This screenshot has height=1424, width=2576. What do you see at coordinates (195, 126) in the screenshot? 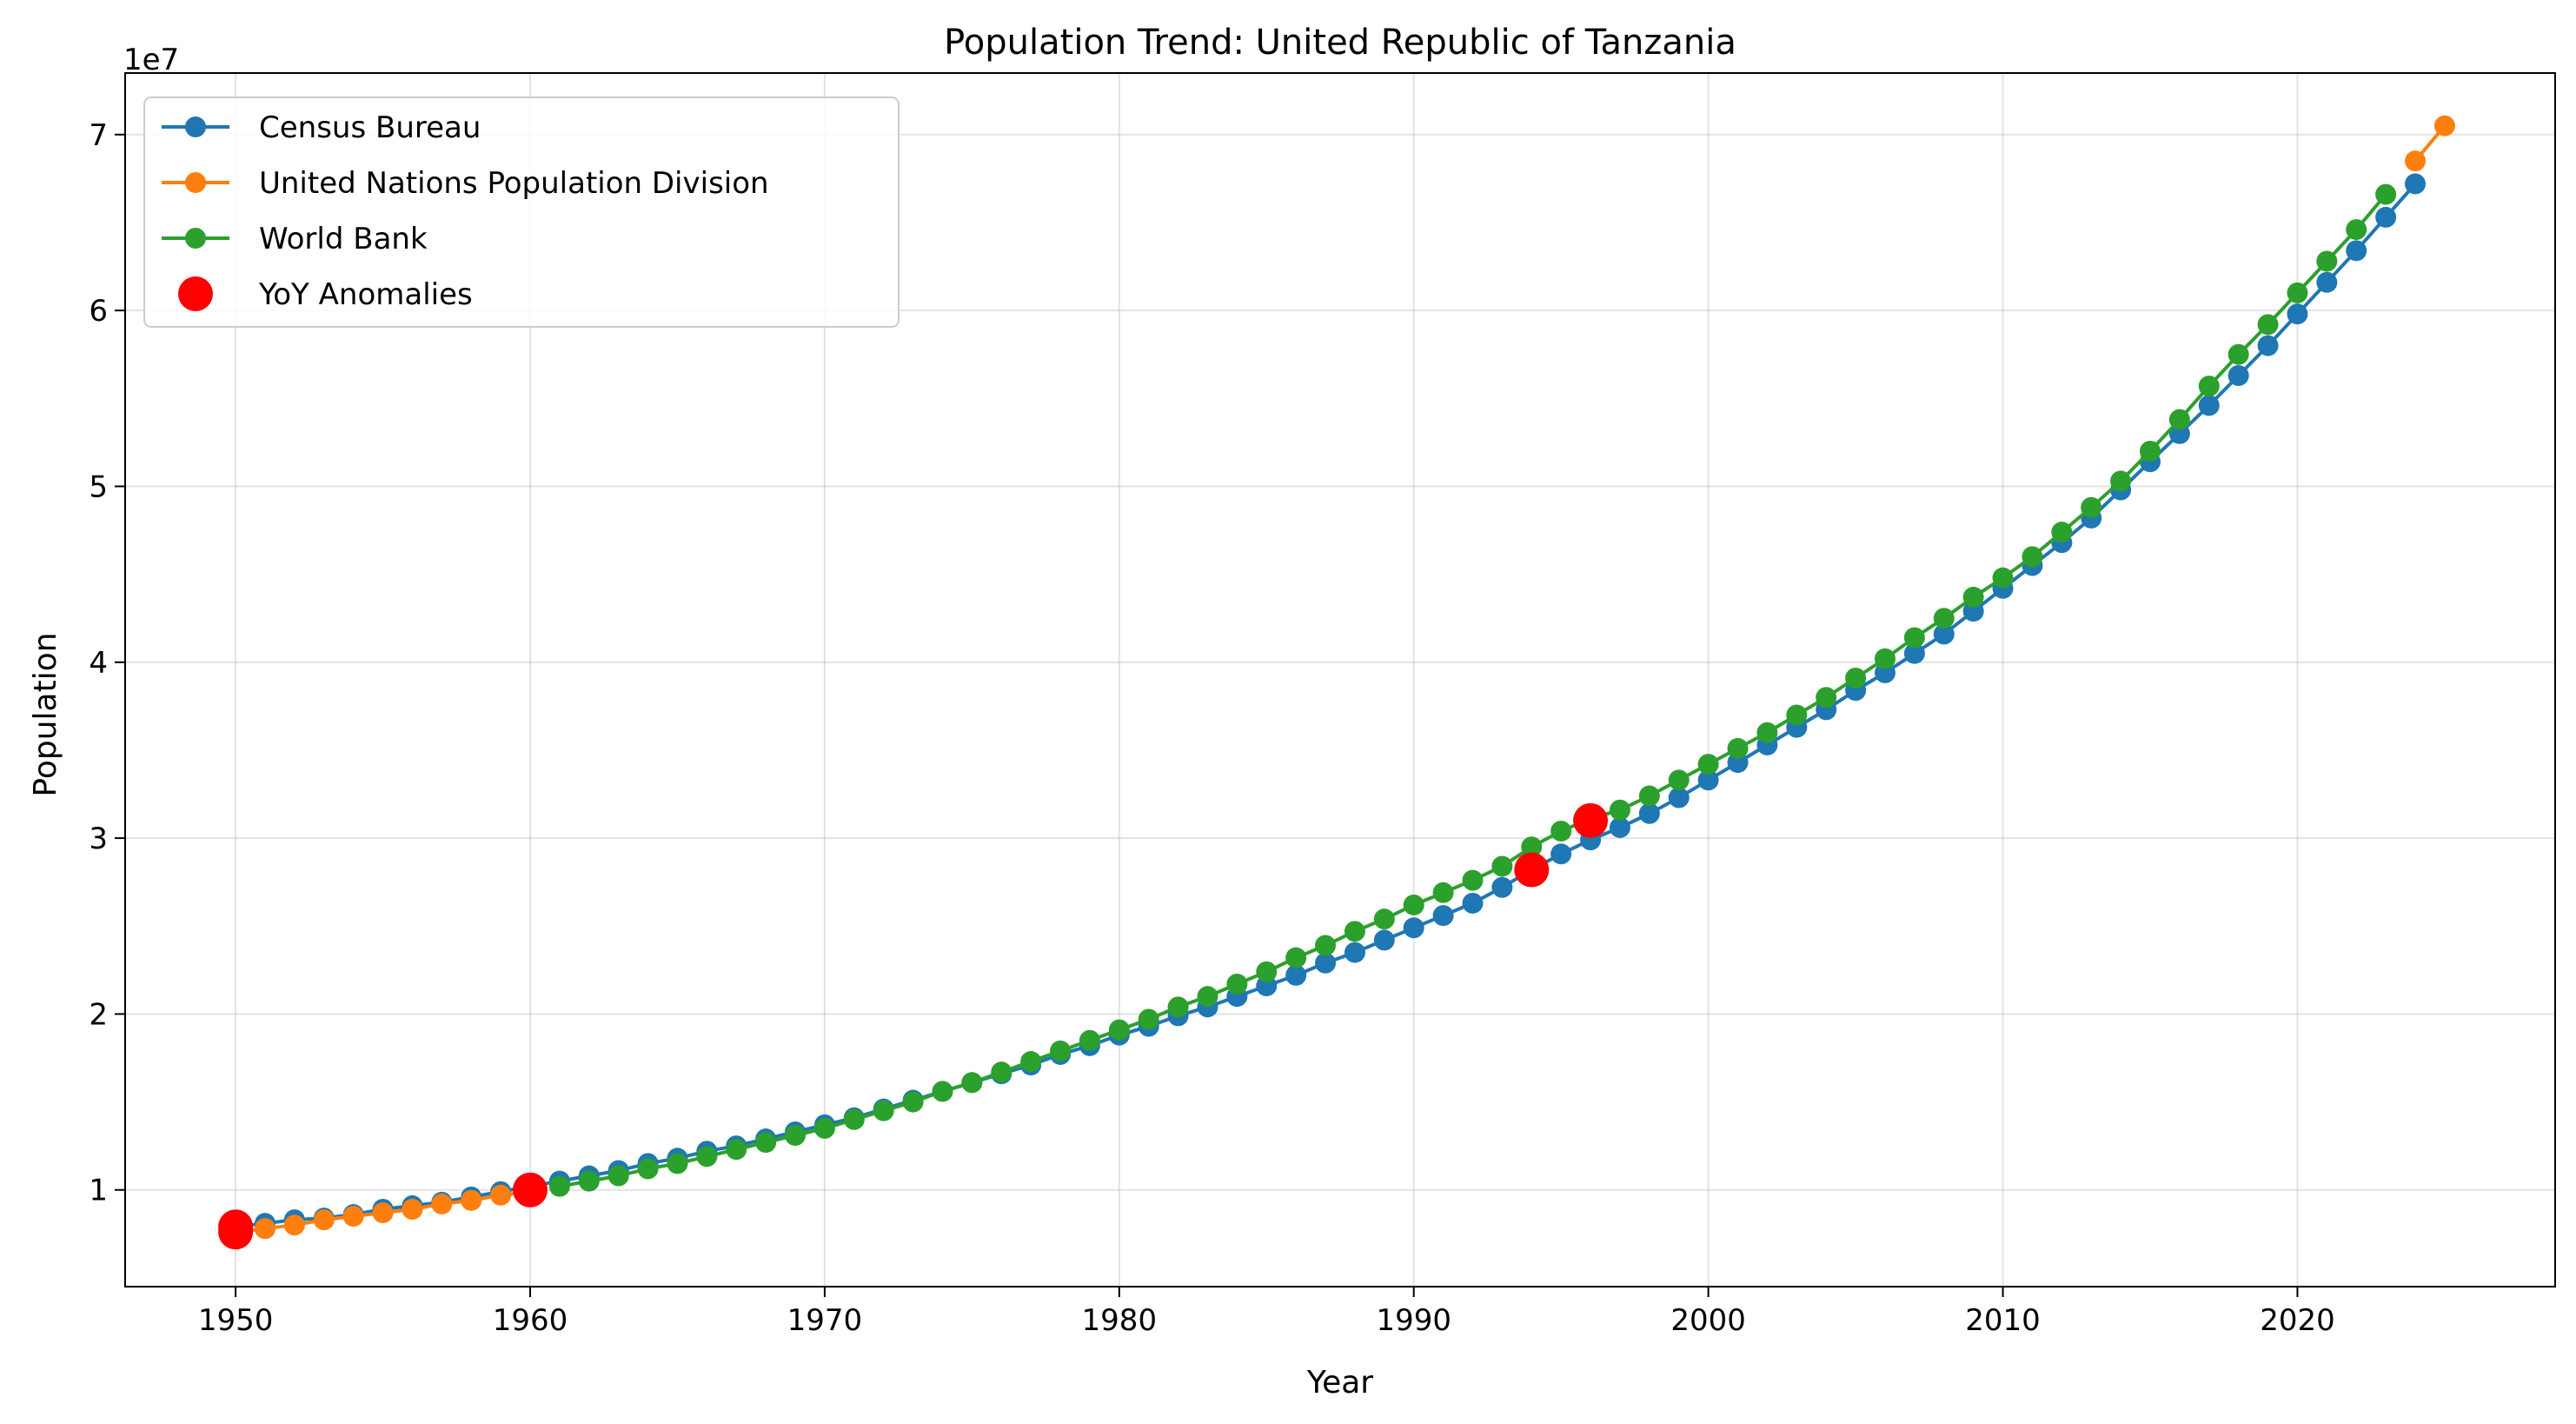
I see `legend-marker-census-bureau` at bounding box center [195, 126].